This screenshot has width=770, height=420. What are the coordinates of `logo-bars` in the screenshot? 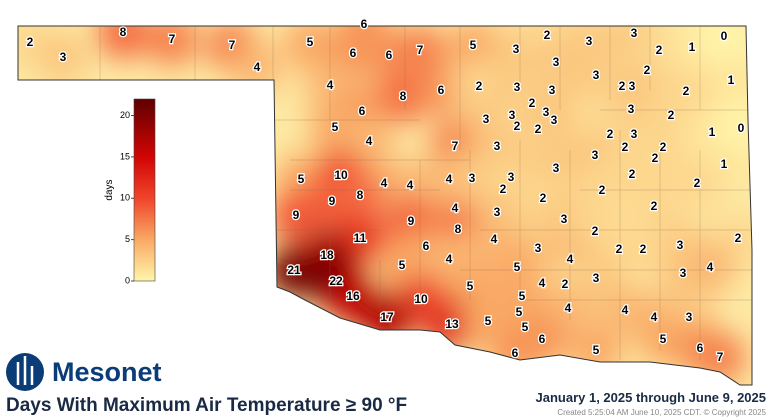 It's located at (25, 370).